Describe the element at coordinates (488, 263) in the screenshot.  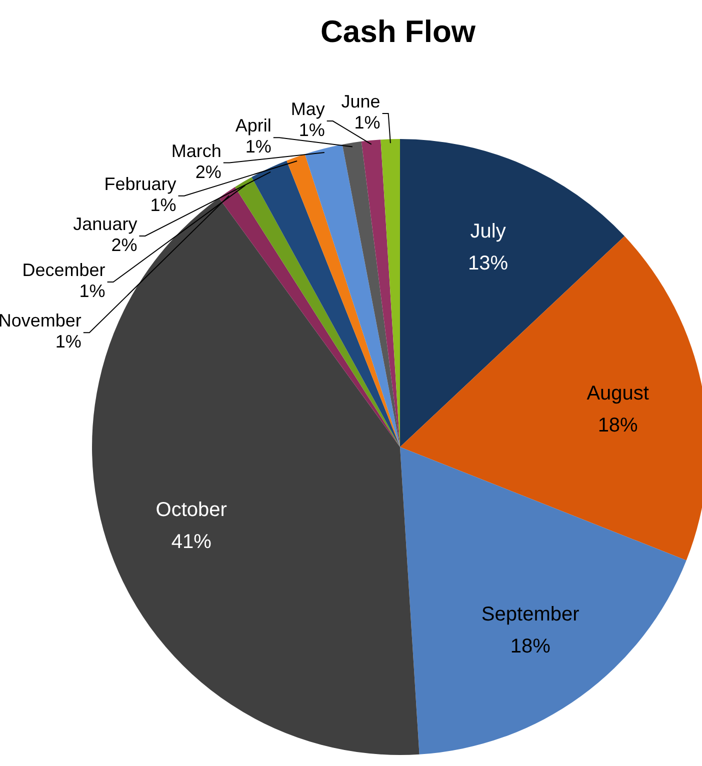
I see `data-label: 13%` at that location.